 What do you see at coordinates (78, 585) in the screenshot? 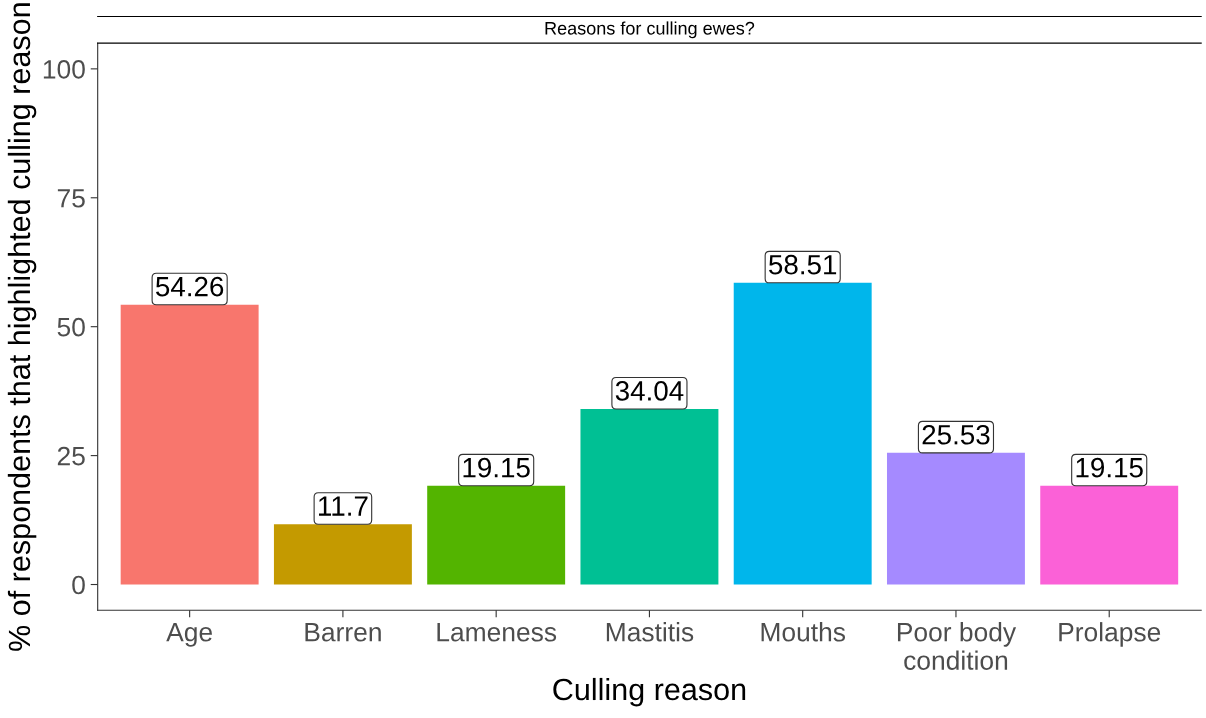
I see `y-tick-label: 0` at bounding box center [78, 585].